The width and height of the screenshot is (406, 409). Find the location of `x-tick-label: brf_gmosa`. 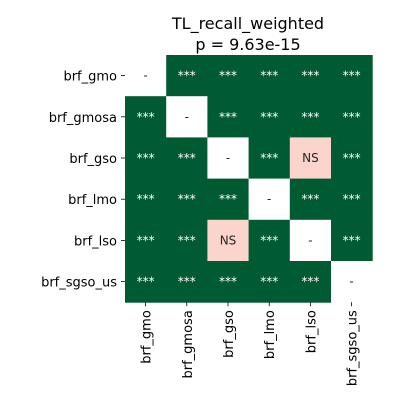

x-tick-label: brf_gmosa is located at coordinates (188, 344).